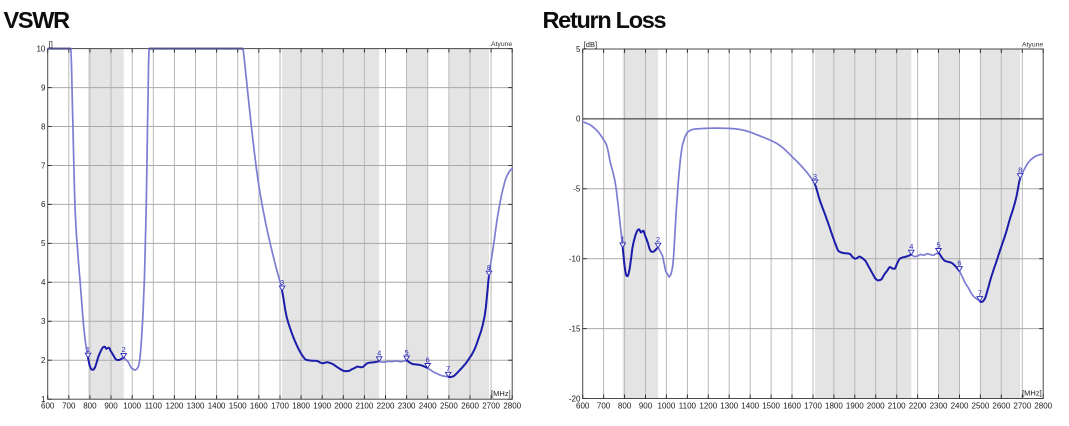  Describe the element at coordinates (575, 328) in the screenshot. I see `svg-text: -15` at that location.